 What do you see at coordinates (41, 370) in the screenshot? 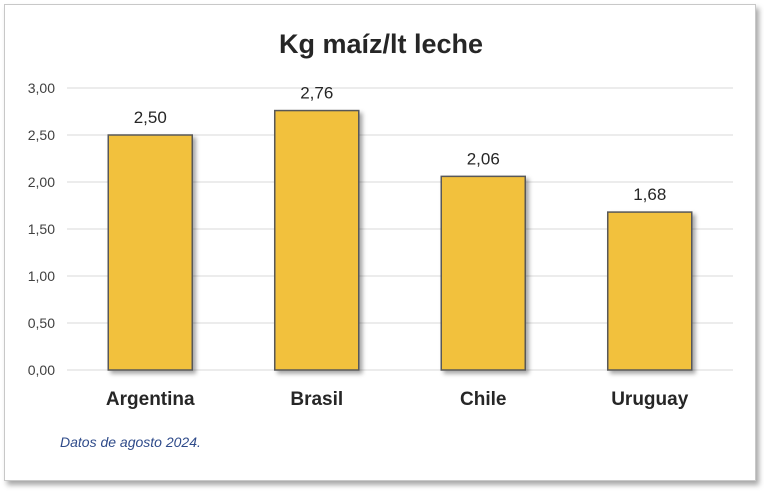
I see `y-tick-label: 0,00` at bounding box center [41, 370].